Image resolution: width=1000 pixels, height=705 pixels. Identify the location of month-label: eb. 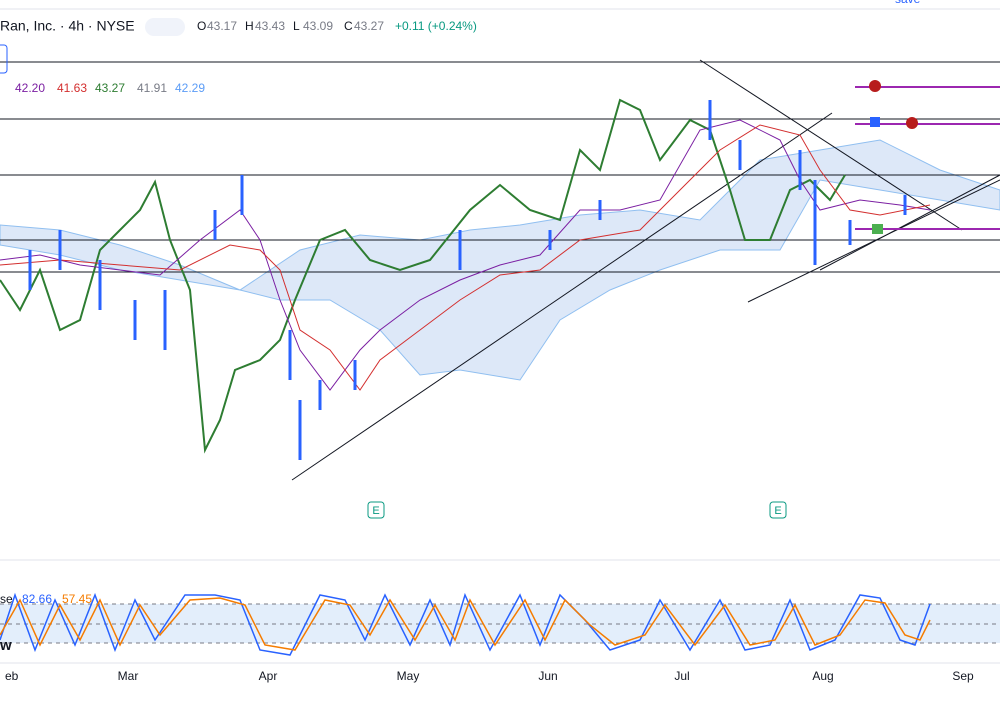
(12, 676).